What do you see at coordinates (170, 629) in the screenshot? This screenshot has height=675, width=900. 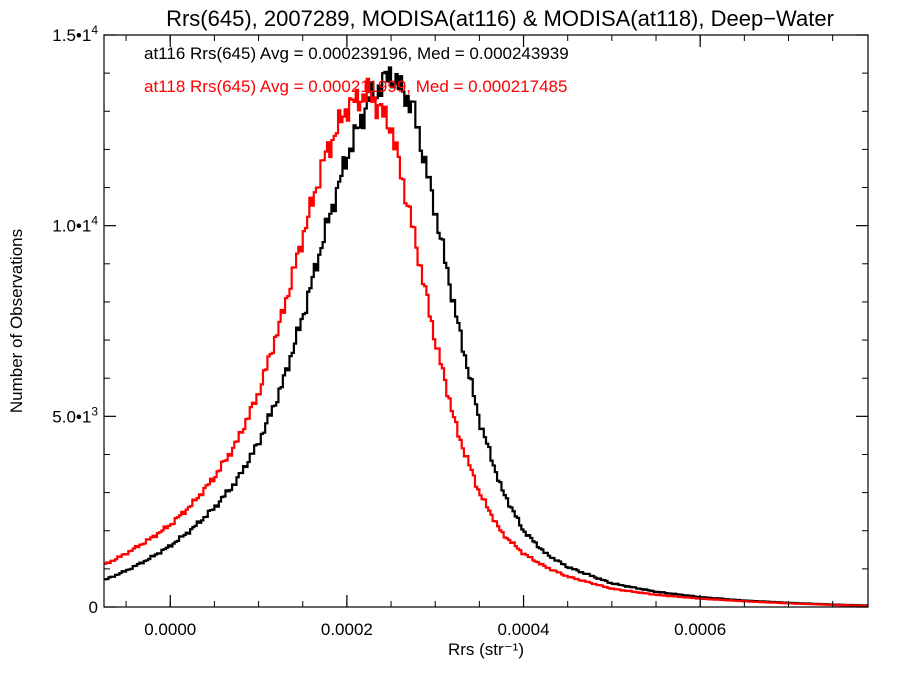 I see `x-tick-label: 0.0000` at bounding box center [170, 629].